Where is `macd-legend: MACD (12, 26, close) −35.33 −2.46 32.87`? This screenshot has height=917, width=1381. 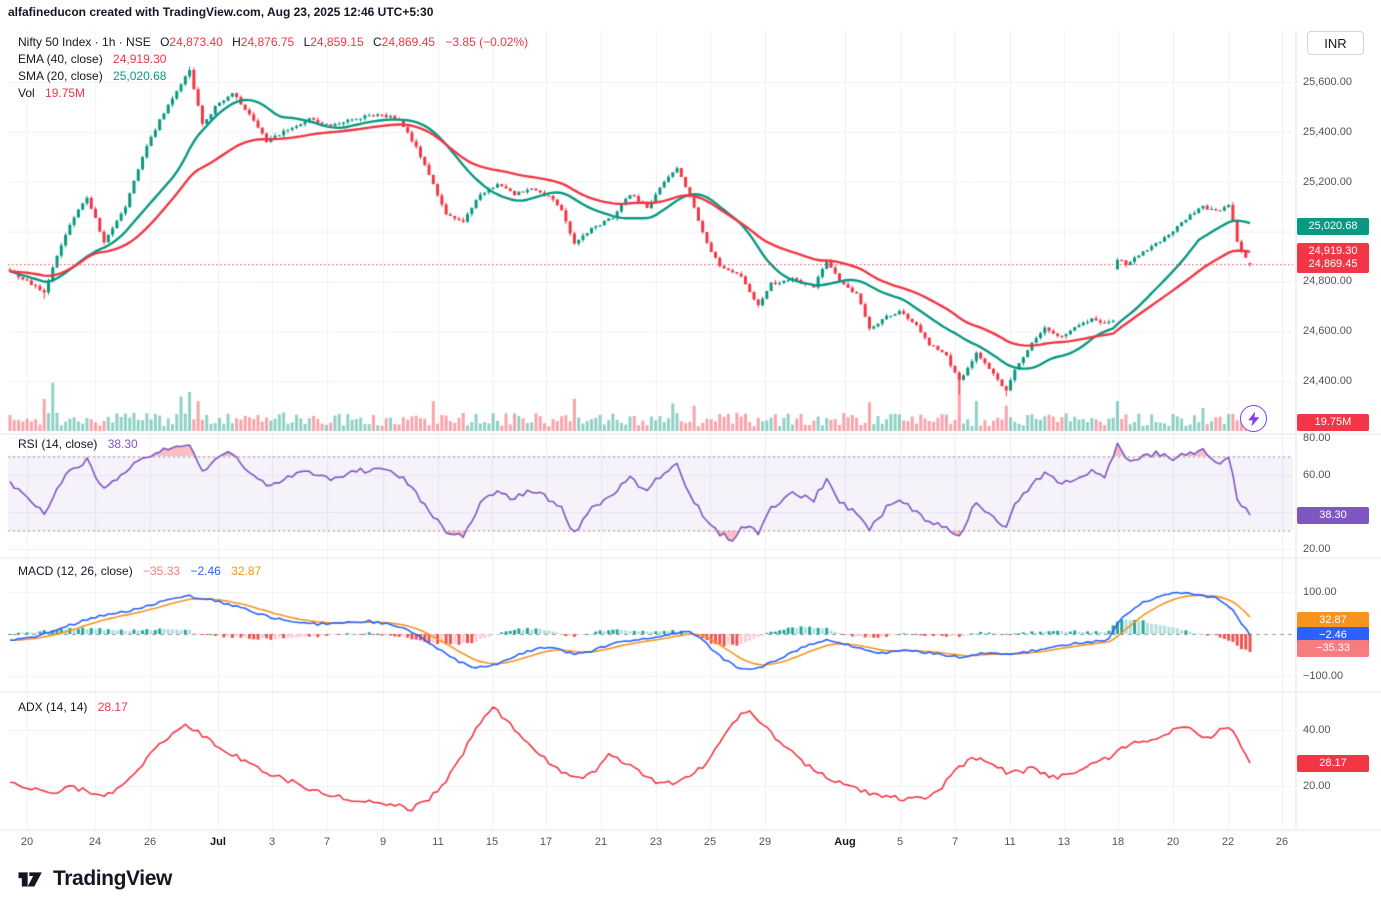 macd-legend: MACD (12, 26, close) −35.33 −2.46 32.87 is located at coordinates (139, 571).